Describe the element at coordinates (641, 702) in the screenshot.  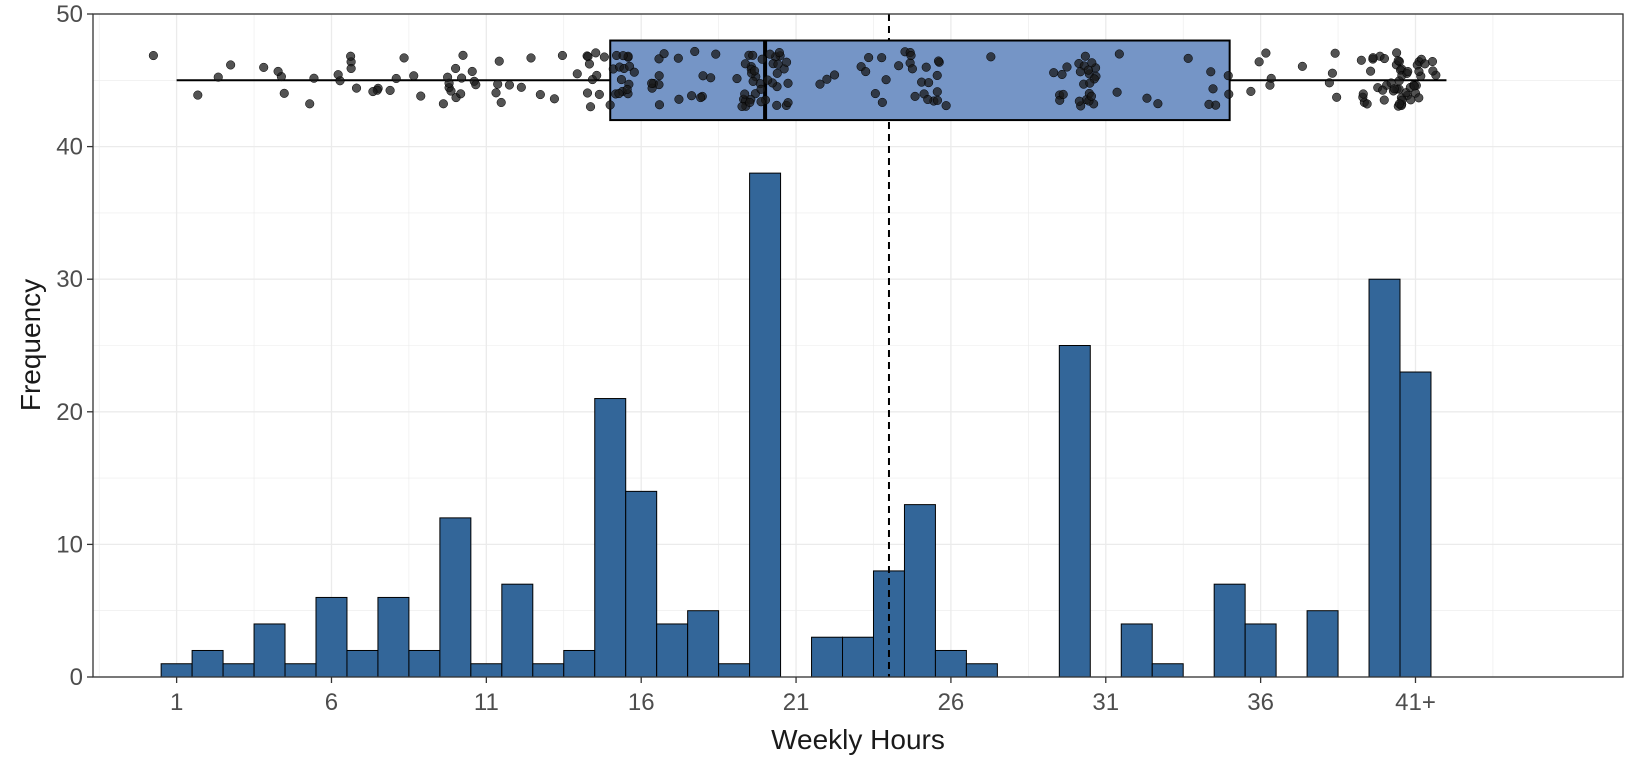
I see `x-tick-label: 16` at that location.